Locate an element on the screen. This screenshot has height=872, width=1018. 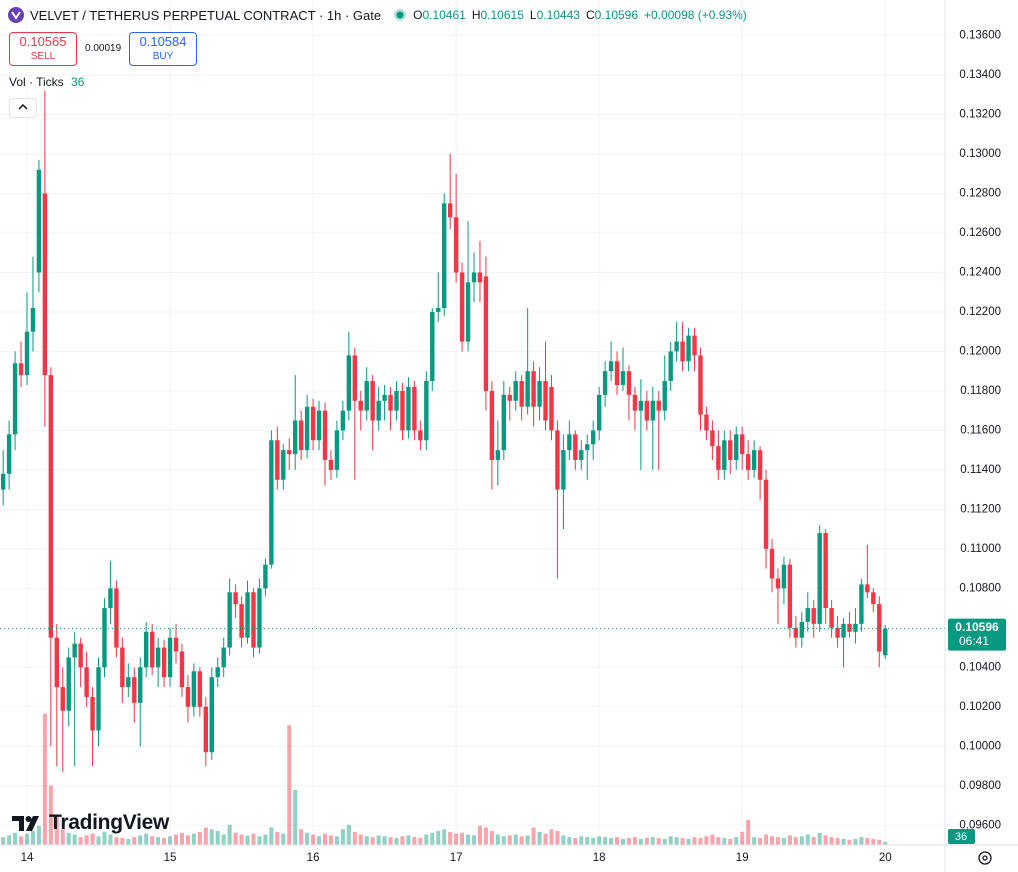
y-tick-label: 0.10200 is located at coordinates (980, 707).